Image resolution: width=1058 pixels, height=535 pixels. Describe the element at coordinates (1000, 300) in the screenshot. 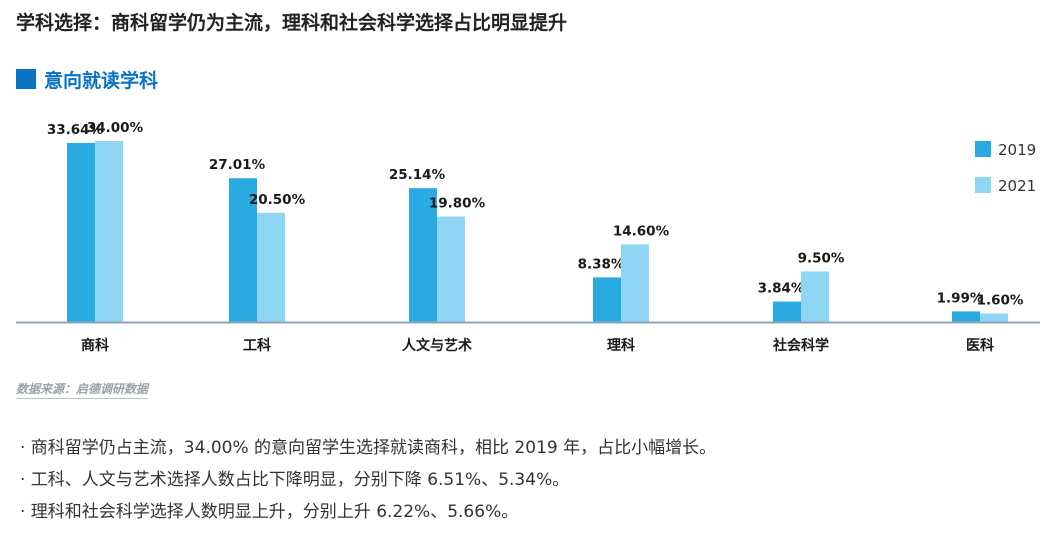

I see `data-label: 1.60%` at that location.